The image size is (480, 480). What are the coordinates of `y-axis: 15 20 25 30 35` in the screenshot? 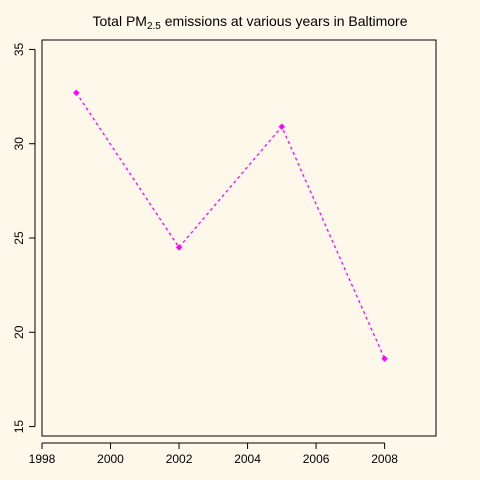 It's located at (24, 238).